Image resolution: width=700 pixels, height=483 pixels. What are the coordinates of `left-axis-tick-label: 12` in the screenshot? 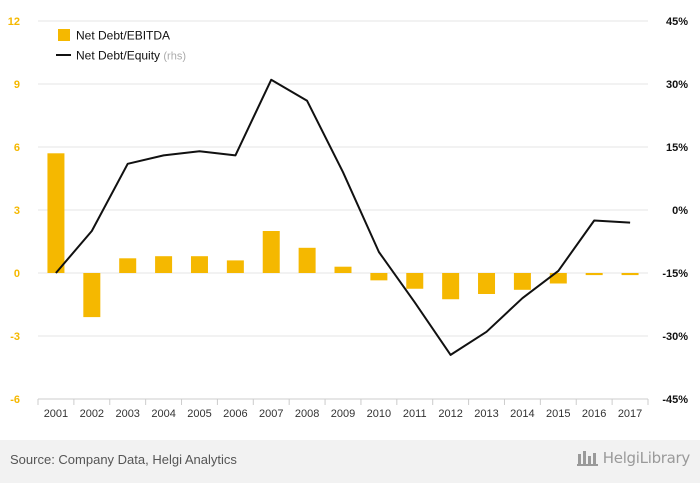 It's located at (14, 22).